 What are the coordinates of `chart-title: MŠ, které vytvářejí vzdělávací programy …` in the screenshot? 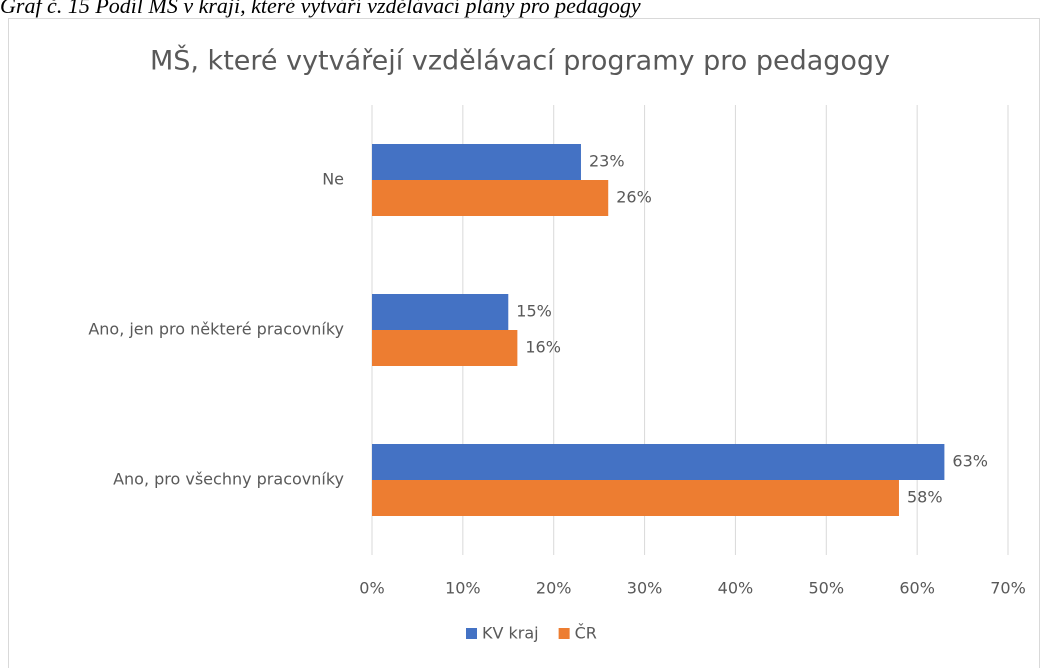 It's located at (520, 61).